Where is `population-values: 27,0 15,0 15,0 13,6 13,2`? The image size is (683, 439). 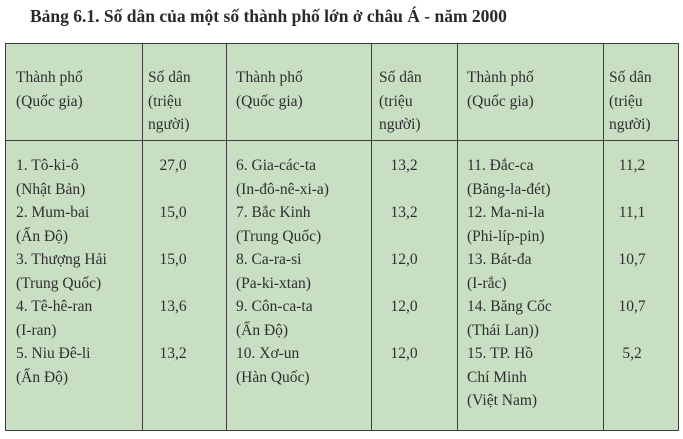
population-values: 27,0 15,0 15,0 13,6 13,2 is located at coordinates (173, 259).